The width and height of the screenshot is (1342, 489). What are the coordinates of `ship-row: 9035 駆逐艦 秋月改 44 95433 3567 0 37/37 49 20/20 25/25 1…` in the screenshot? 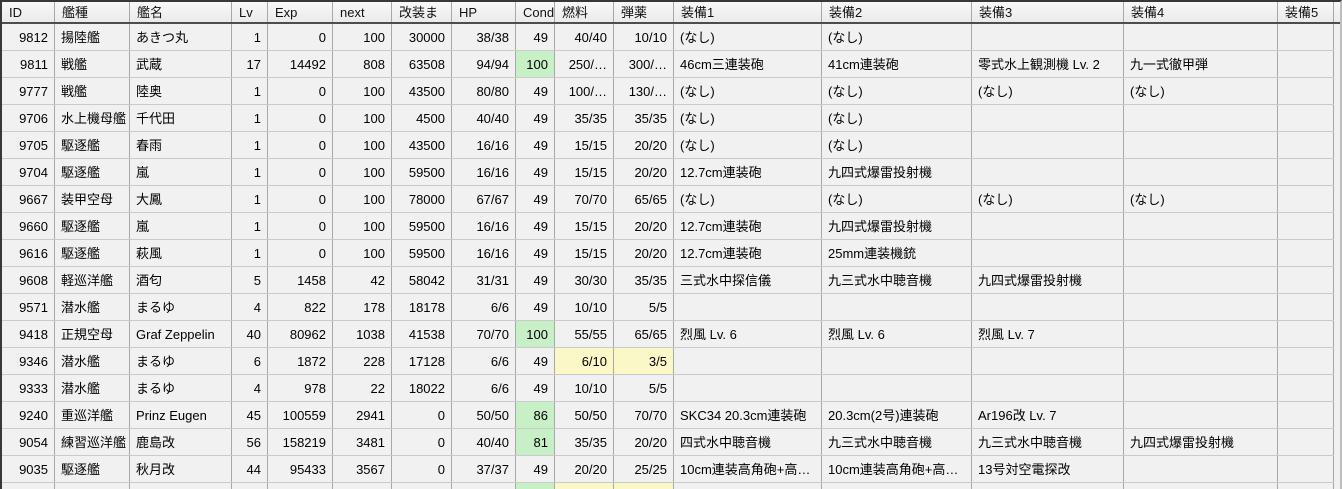 It's located at (668, 469).